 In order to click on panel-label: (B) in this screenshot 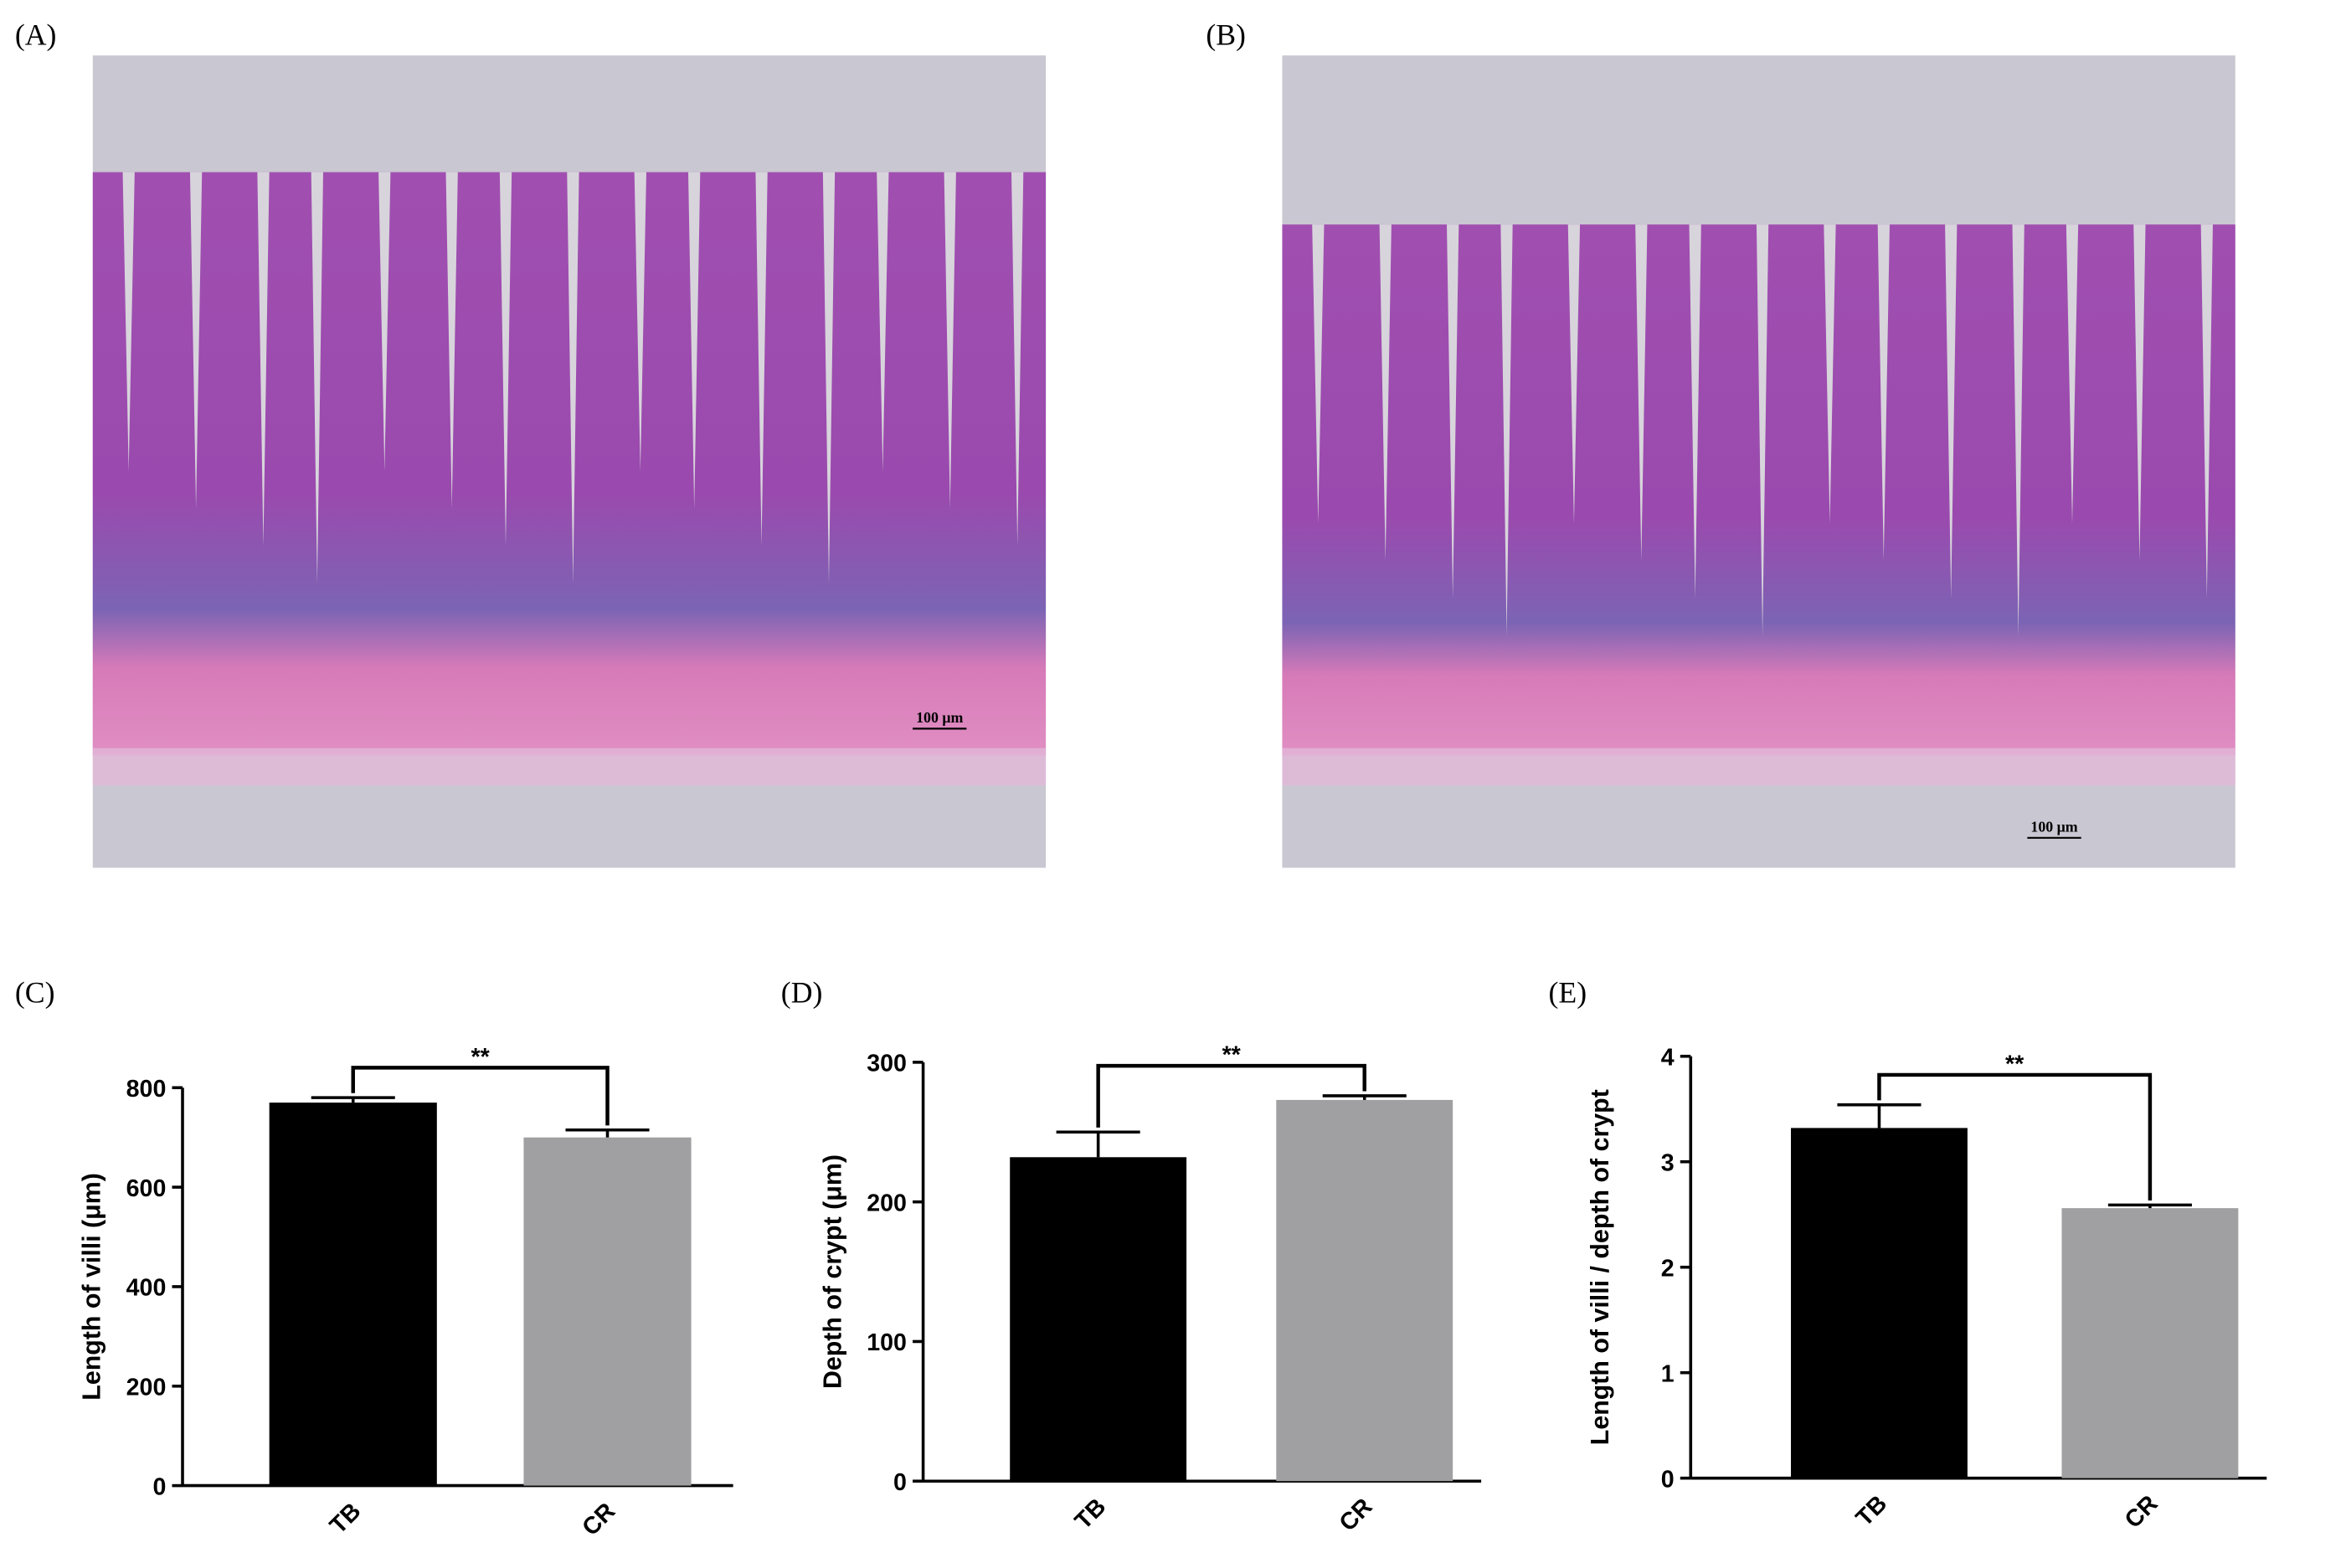, I will do `click(1226, 35)`.